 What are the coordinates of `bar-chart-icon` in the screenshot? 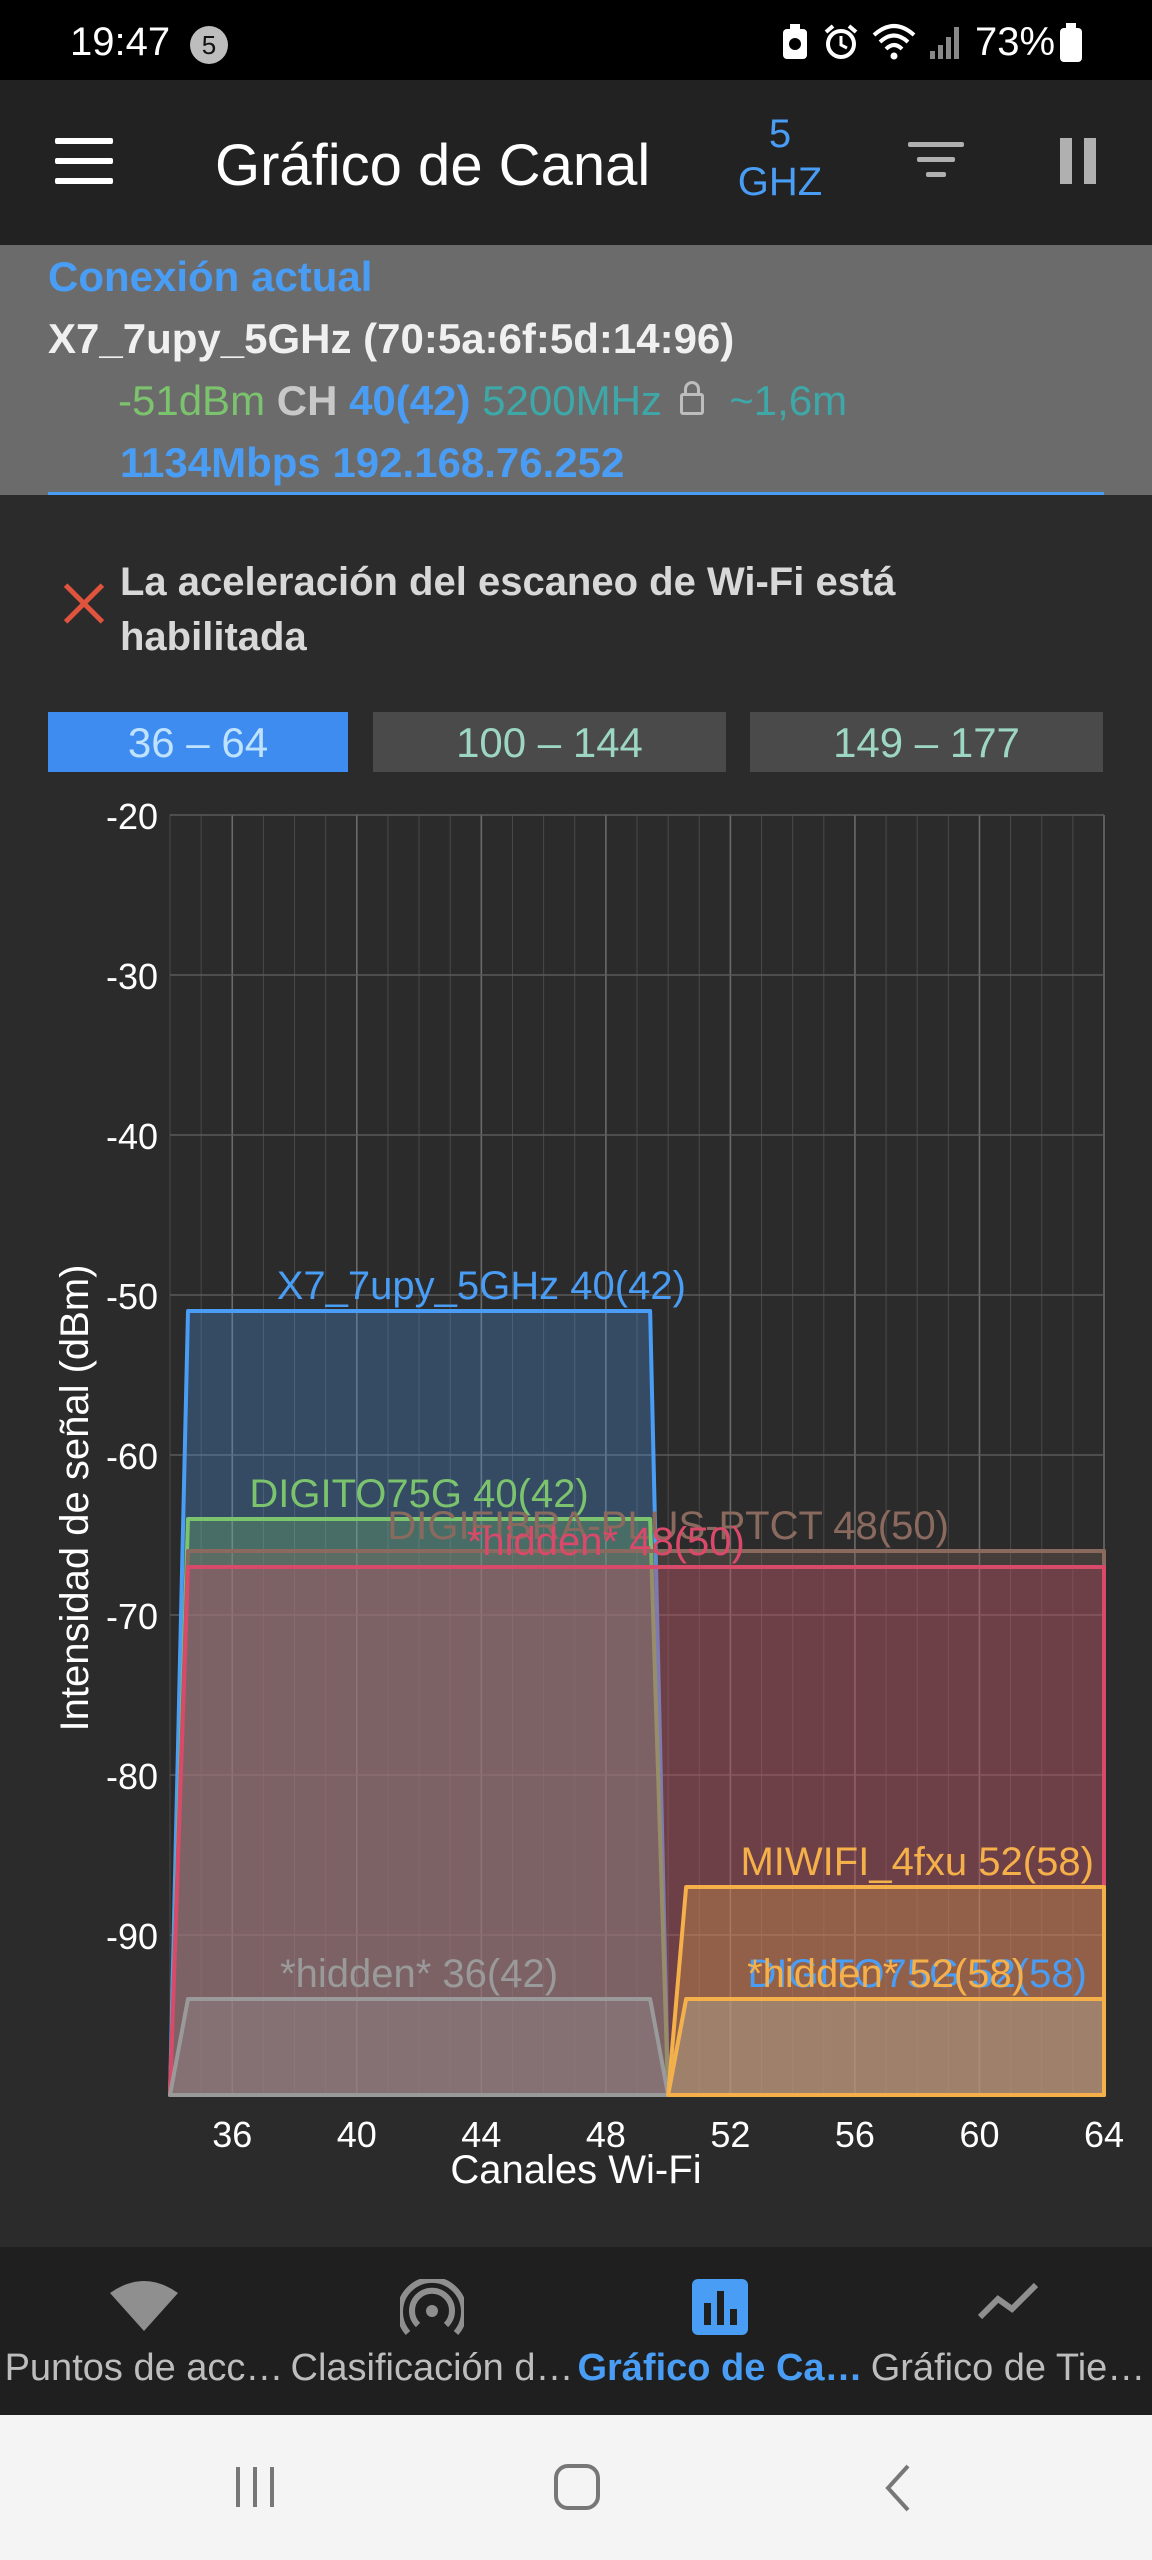 It's located at (720, 2307).